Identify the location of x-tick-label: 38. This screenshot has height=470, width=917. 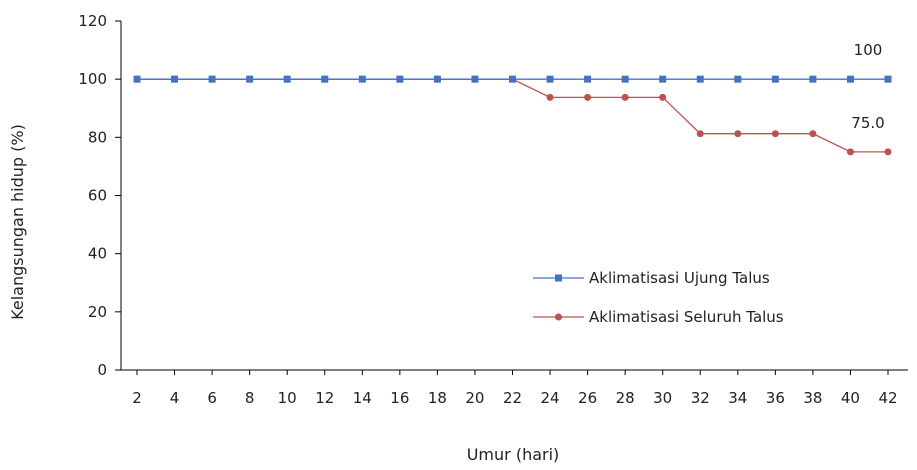
(812, 398).